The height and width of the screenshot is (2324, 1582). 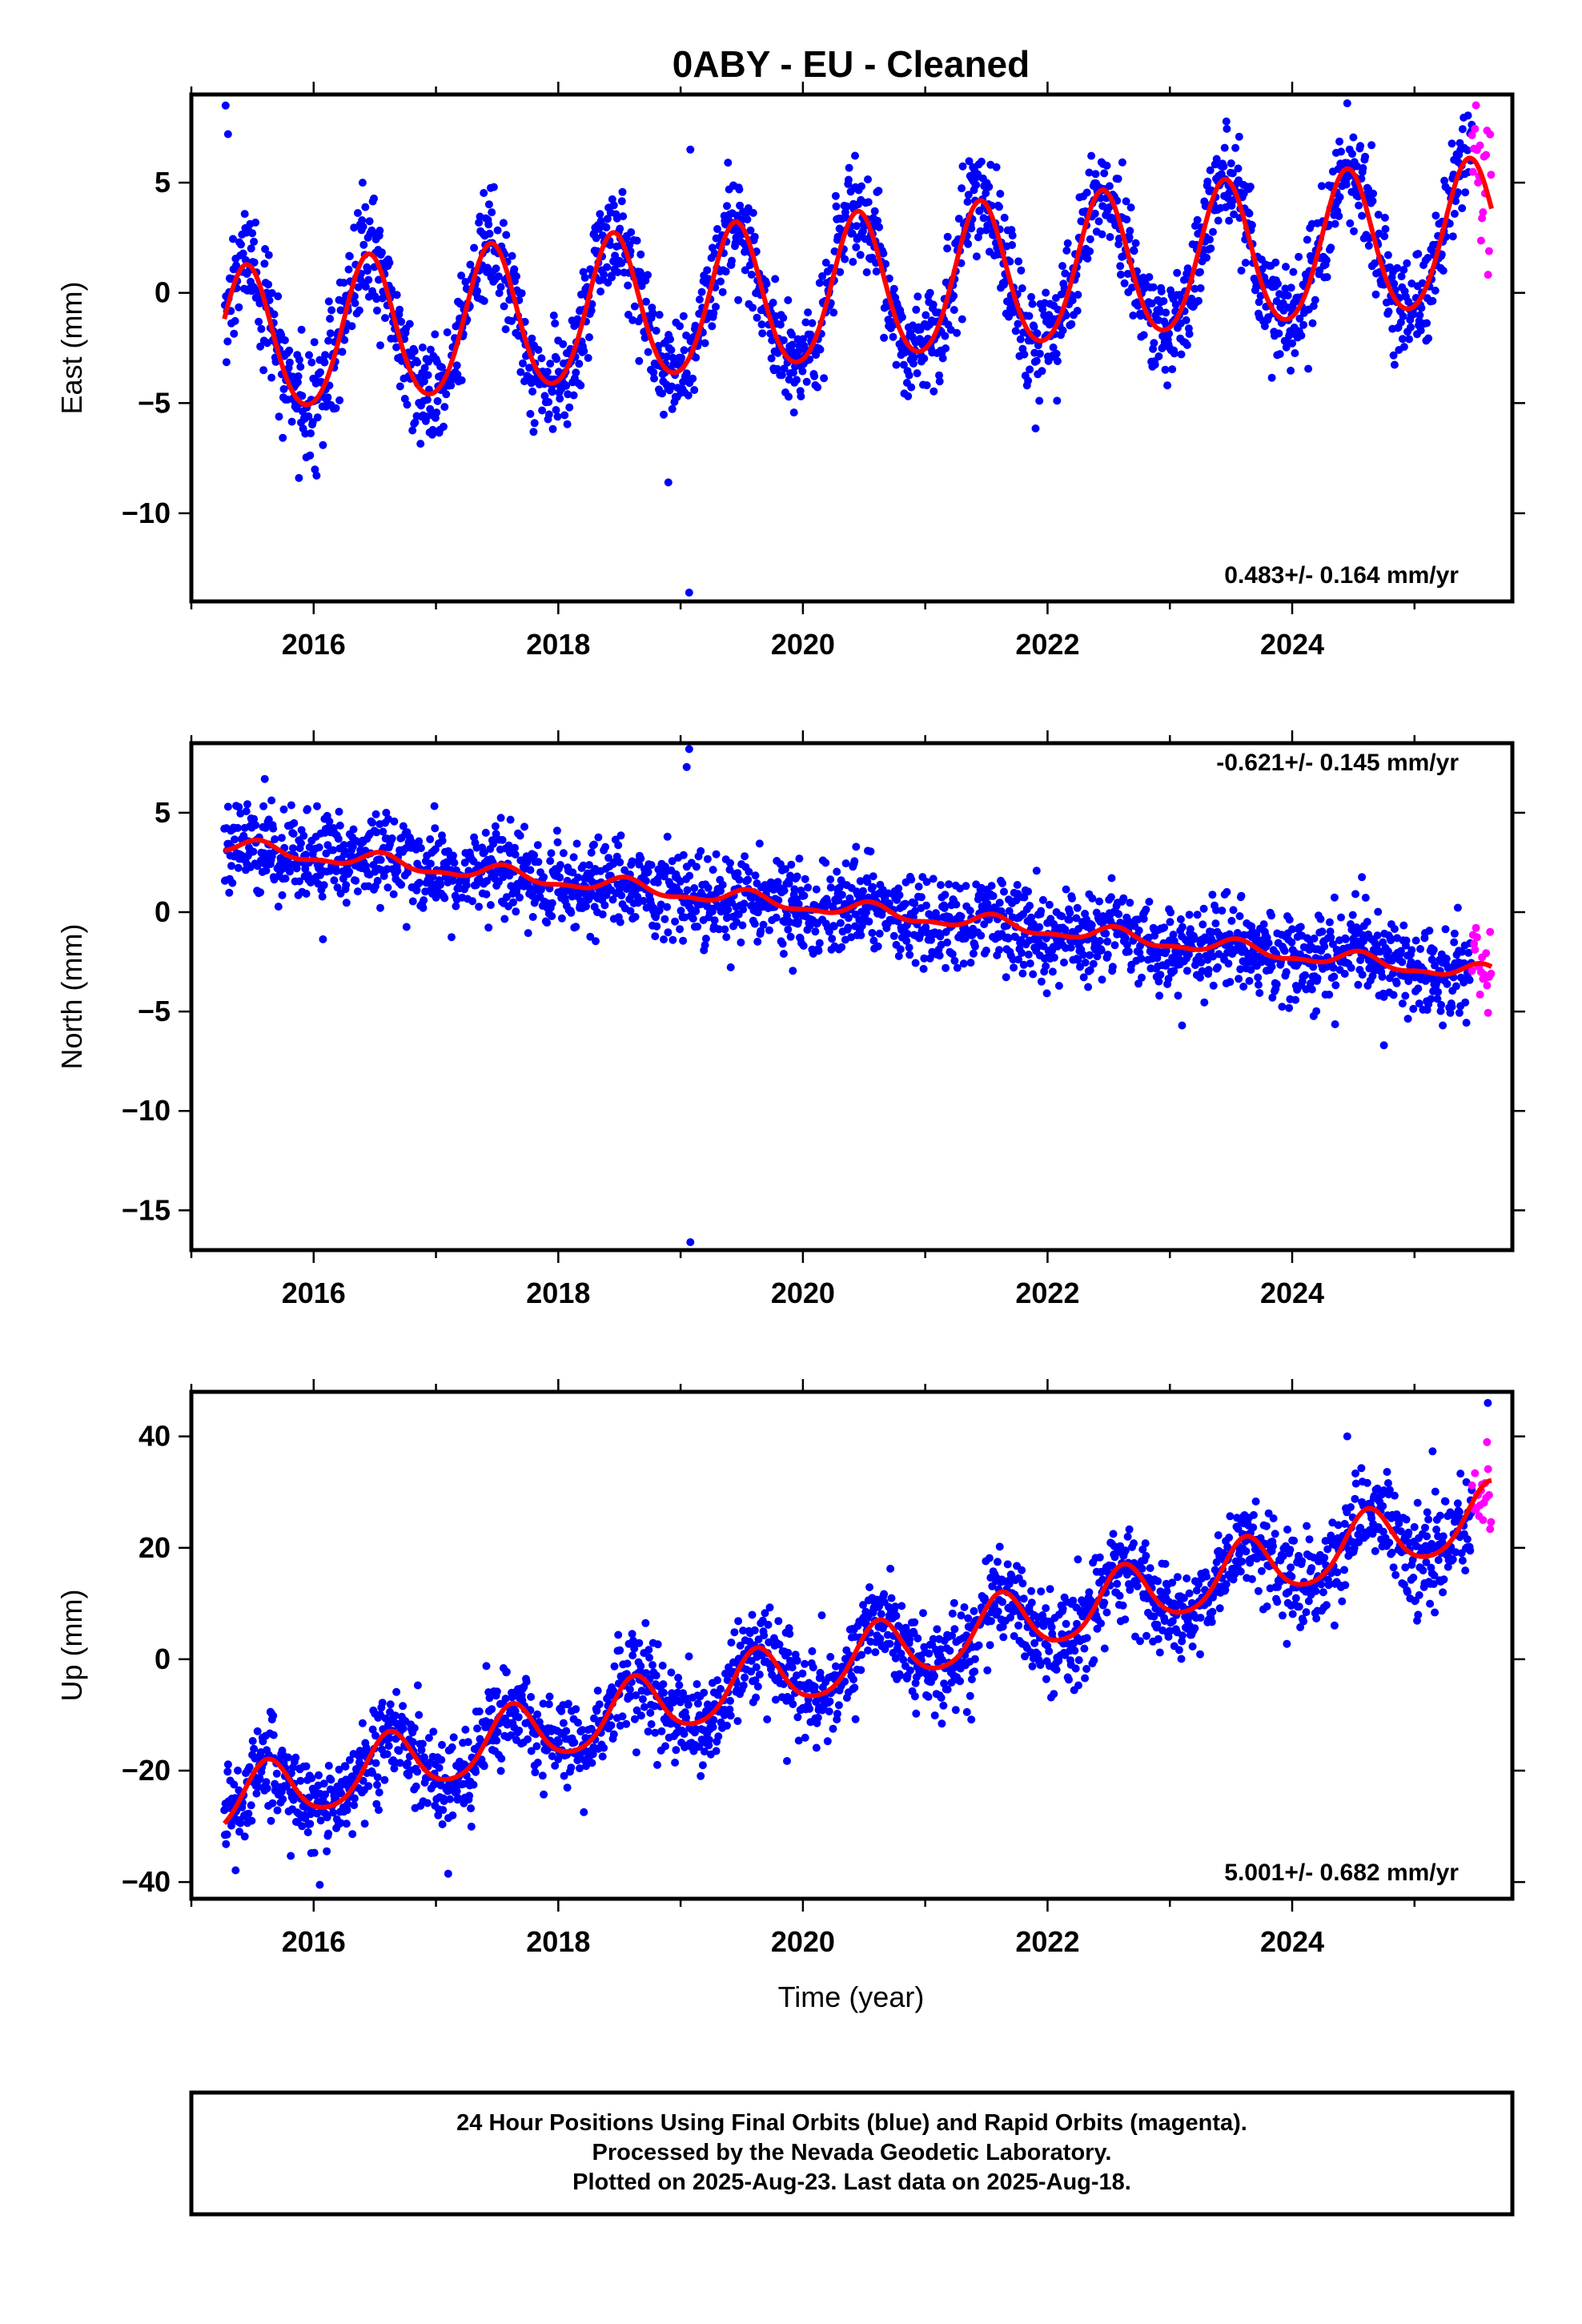 What do you see at coordinates (851, 64) in the screenshot?
I see `figure-title: 0ABY - EU - Cleaned` at bounding box center [851, 64].